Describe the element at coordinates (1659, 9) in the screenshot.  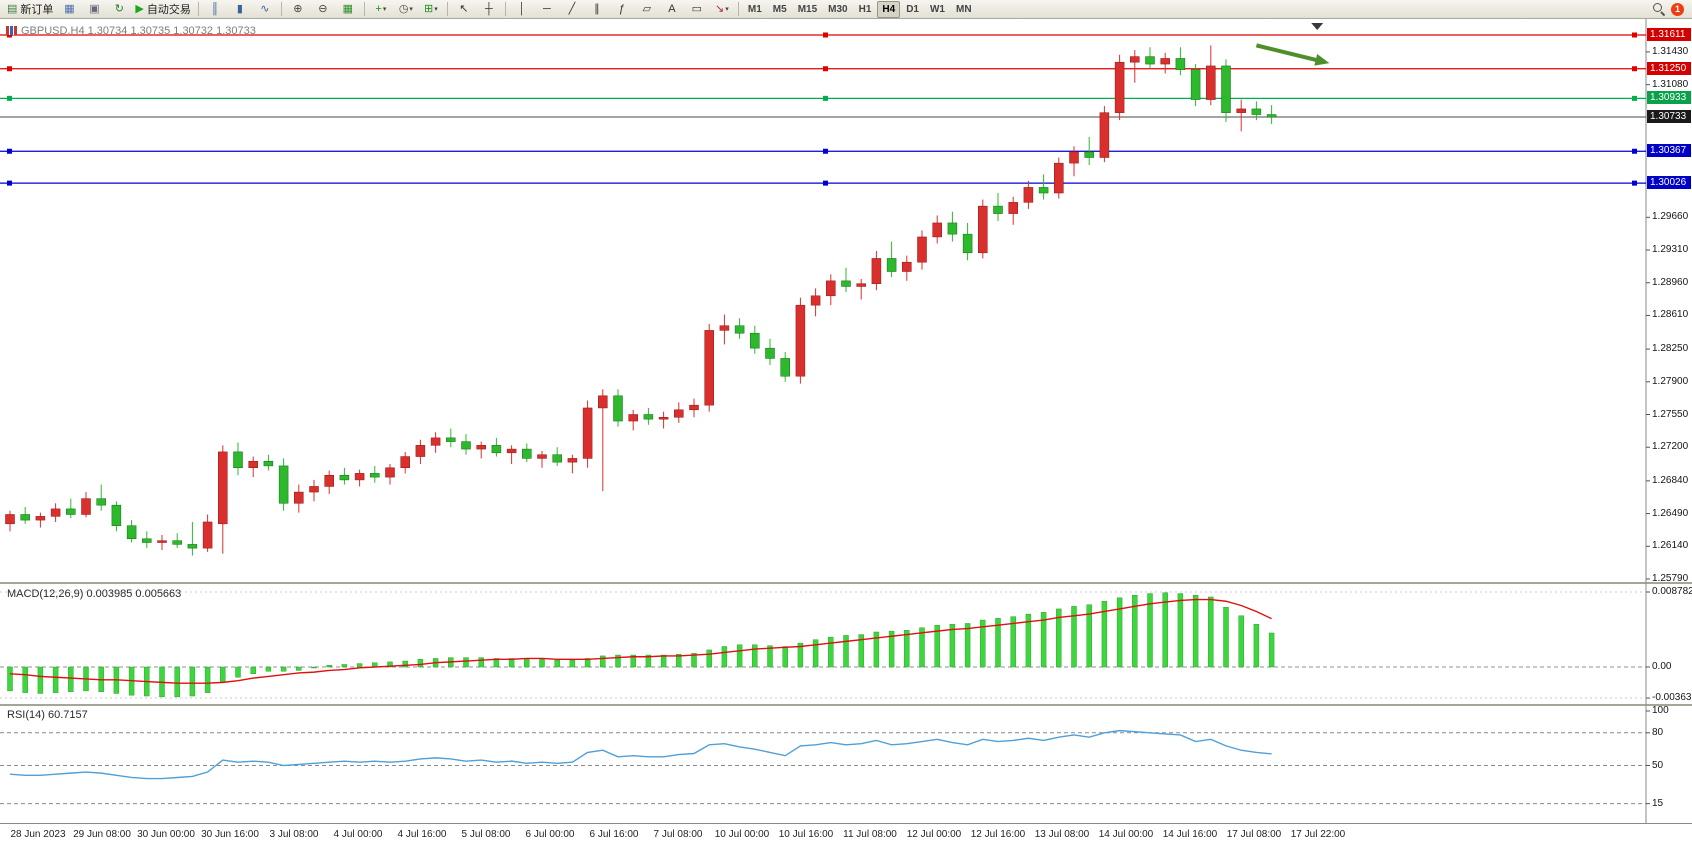
I see `search-icon` at that location.